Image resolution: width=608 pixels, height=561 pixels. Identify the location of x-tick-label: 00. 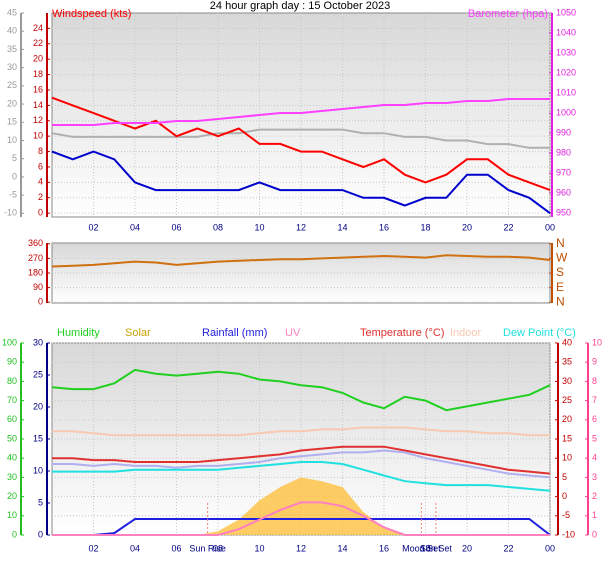
(550, 548).